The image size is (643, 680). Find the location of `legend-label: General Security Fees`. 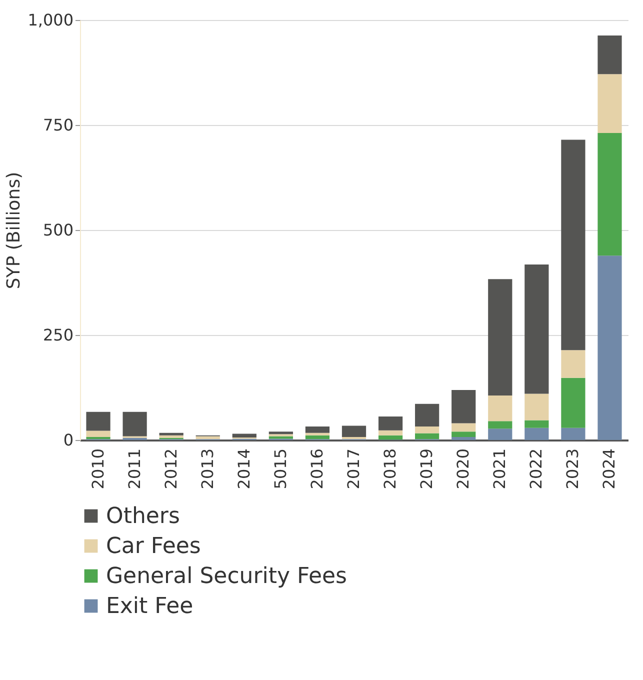

legend-label: General Security Fees is located at coordinates (227, 576).